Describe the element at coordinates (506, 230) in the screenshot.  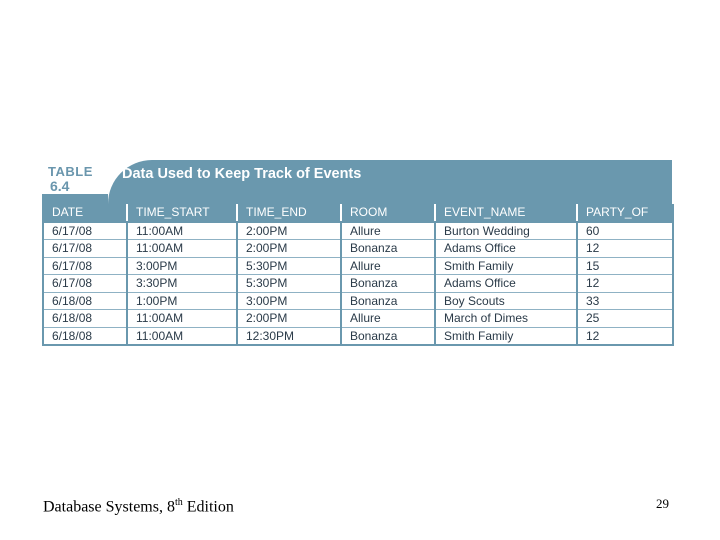
I see `table-cell: Burton Wedding` at that location.